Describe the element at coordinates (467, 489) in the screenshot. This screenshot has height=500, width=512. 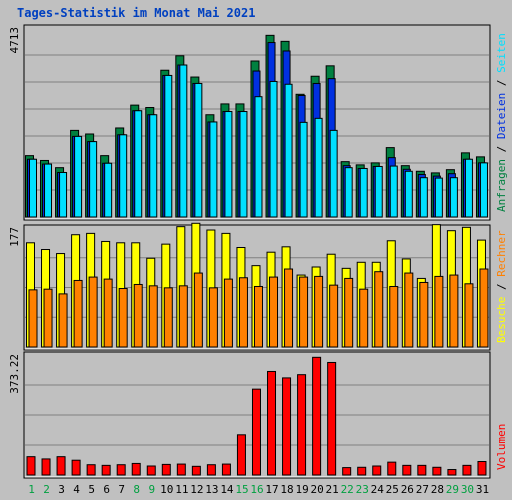
I see `x-tick-label: 30` at that location.